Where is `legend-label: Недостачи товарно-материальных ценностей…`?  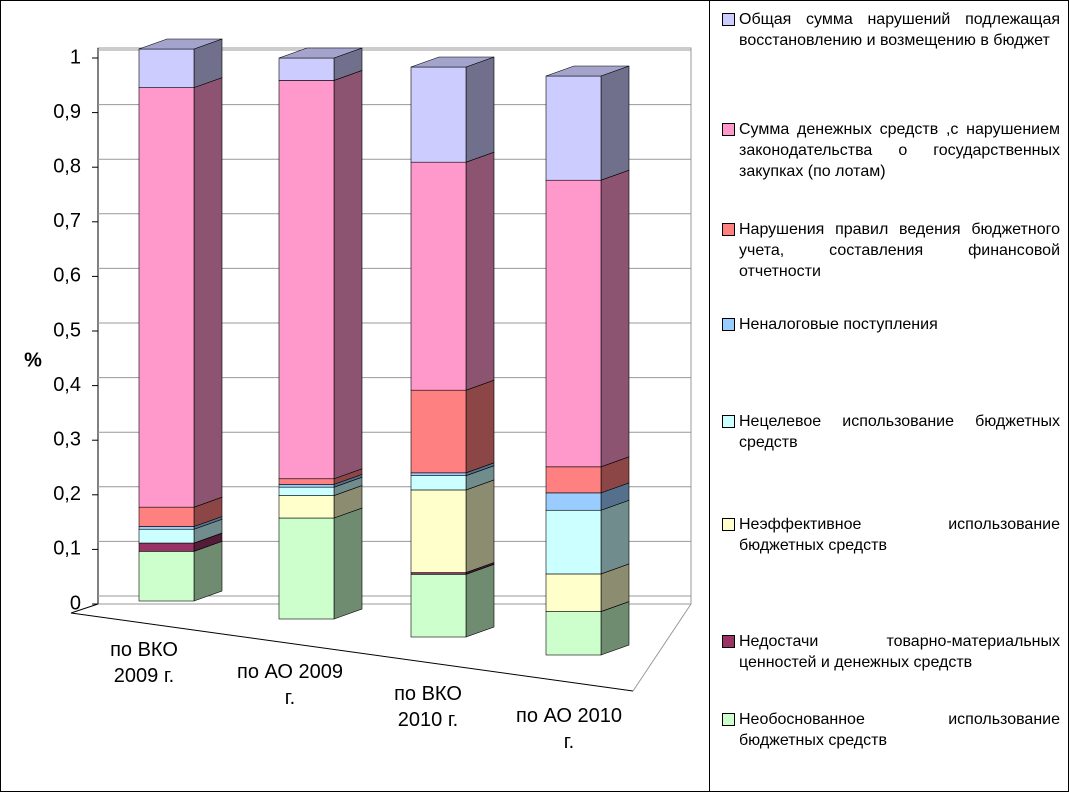 legend-label: Недостачи товарно-материальных ценностей… is located at coordinates (899, 652).